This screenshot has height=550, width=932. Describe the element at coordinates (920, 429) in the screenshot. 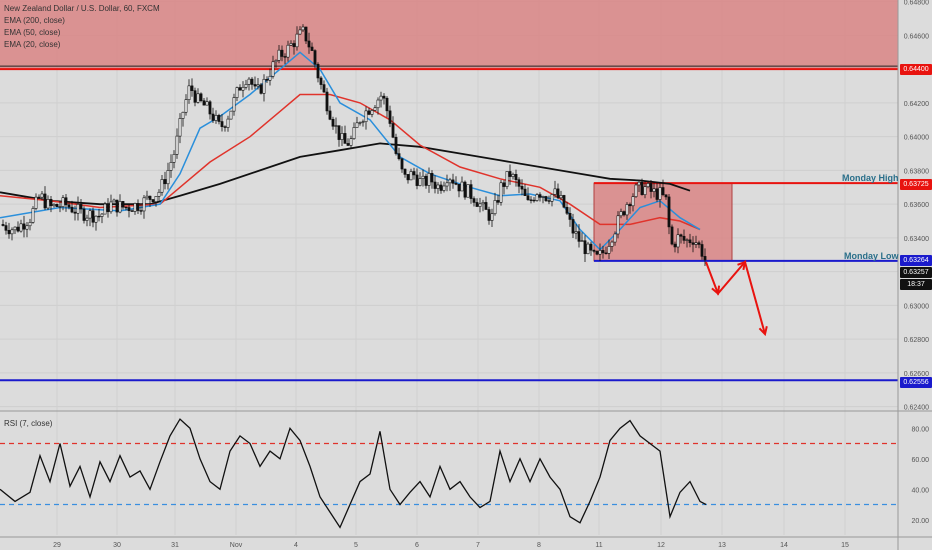

I see `rsi-tick-label: 80.00` at that location.